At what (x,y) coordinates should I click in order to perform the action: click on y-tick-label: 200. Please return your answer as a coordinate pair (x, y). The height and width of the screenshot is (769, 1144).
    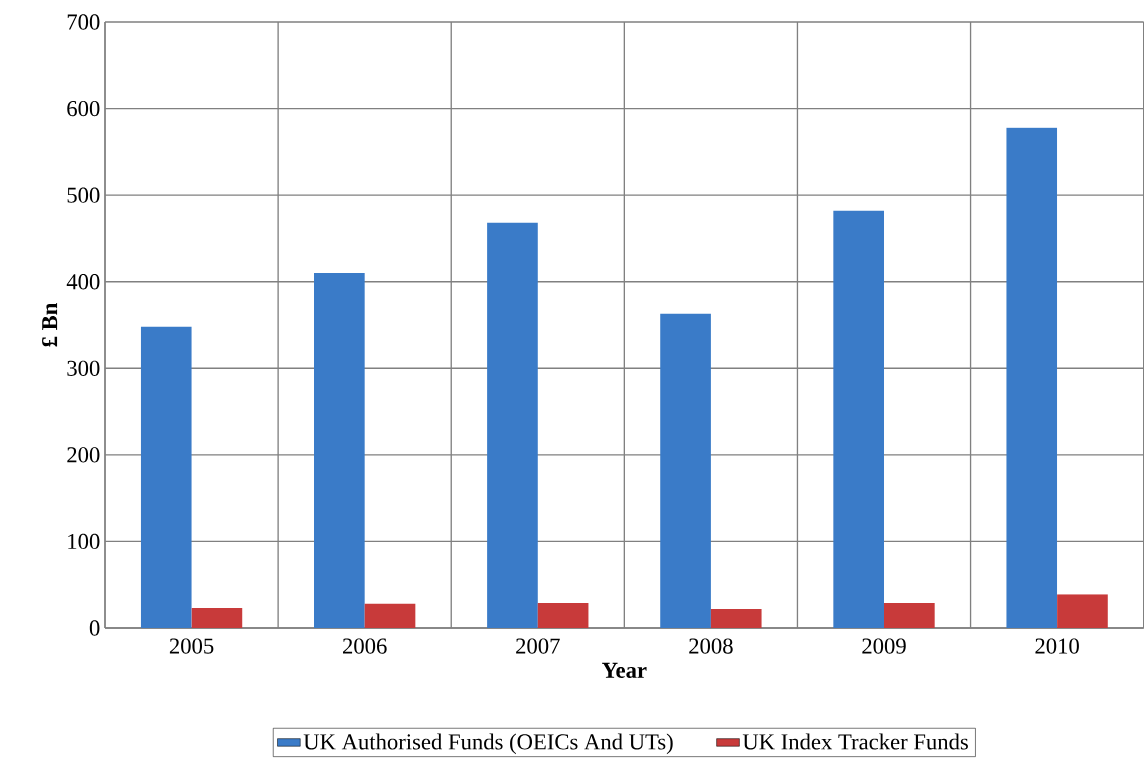
    Looking at the image, I should click on (83, 455).